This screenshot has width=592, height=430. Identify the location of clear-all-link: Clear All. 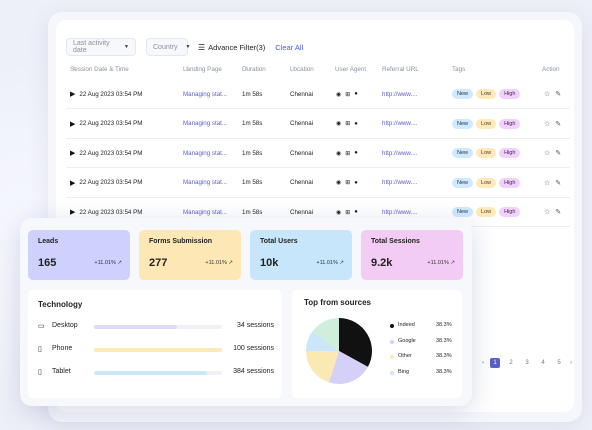
(289, 47).